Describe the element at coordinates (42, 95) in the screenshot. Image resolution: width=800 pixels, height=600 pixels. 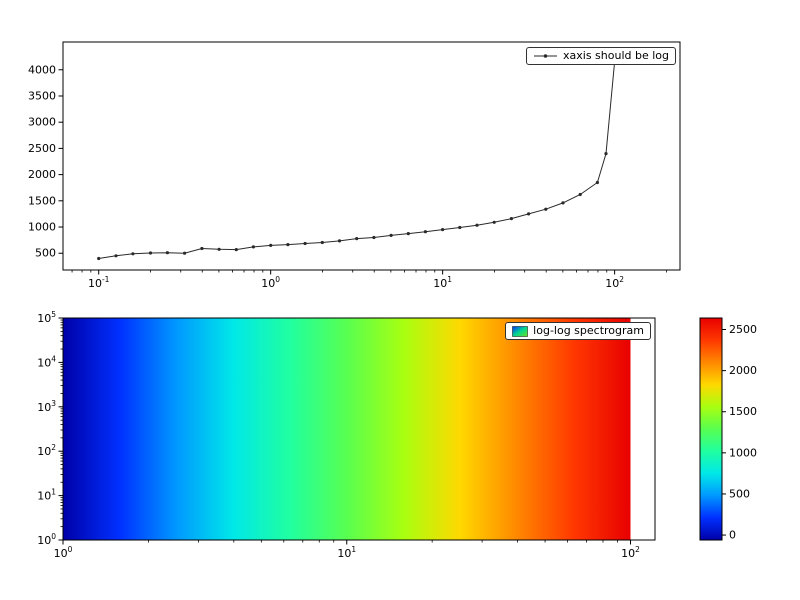
I see `y-tick-label: 3500` at that location.